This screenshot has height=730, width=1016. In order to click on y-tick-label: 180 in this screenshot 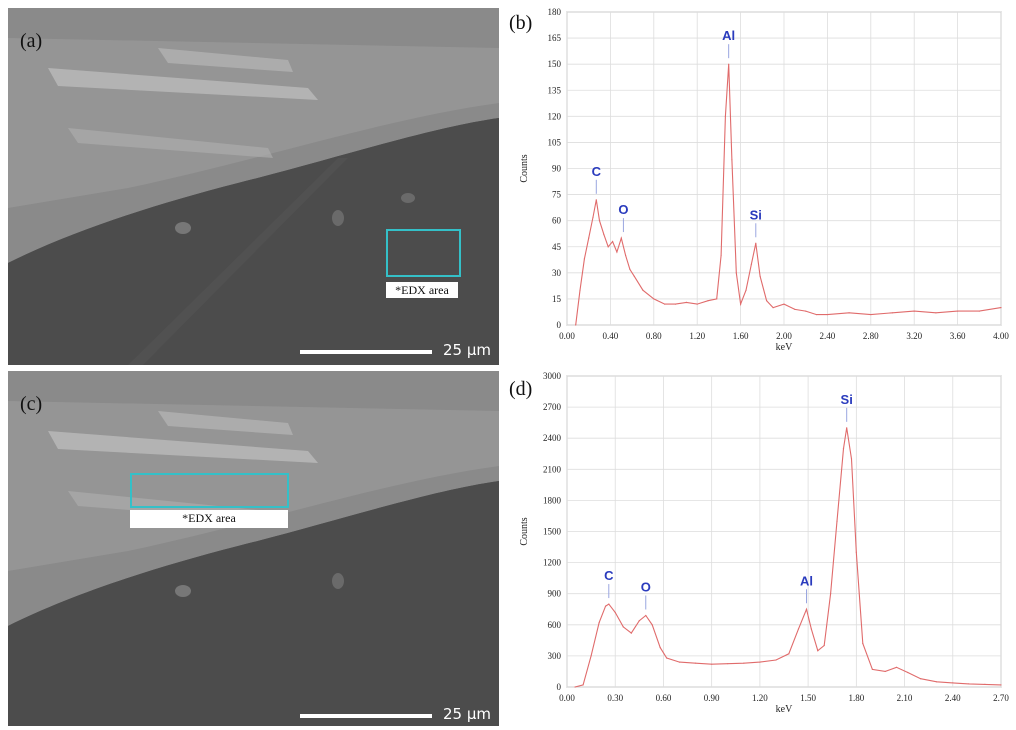, I will do `click(555, 12)`.